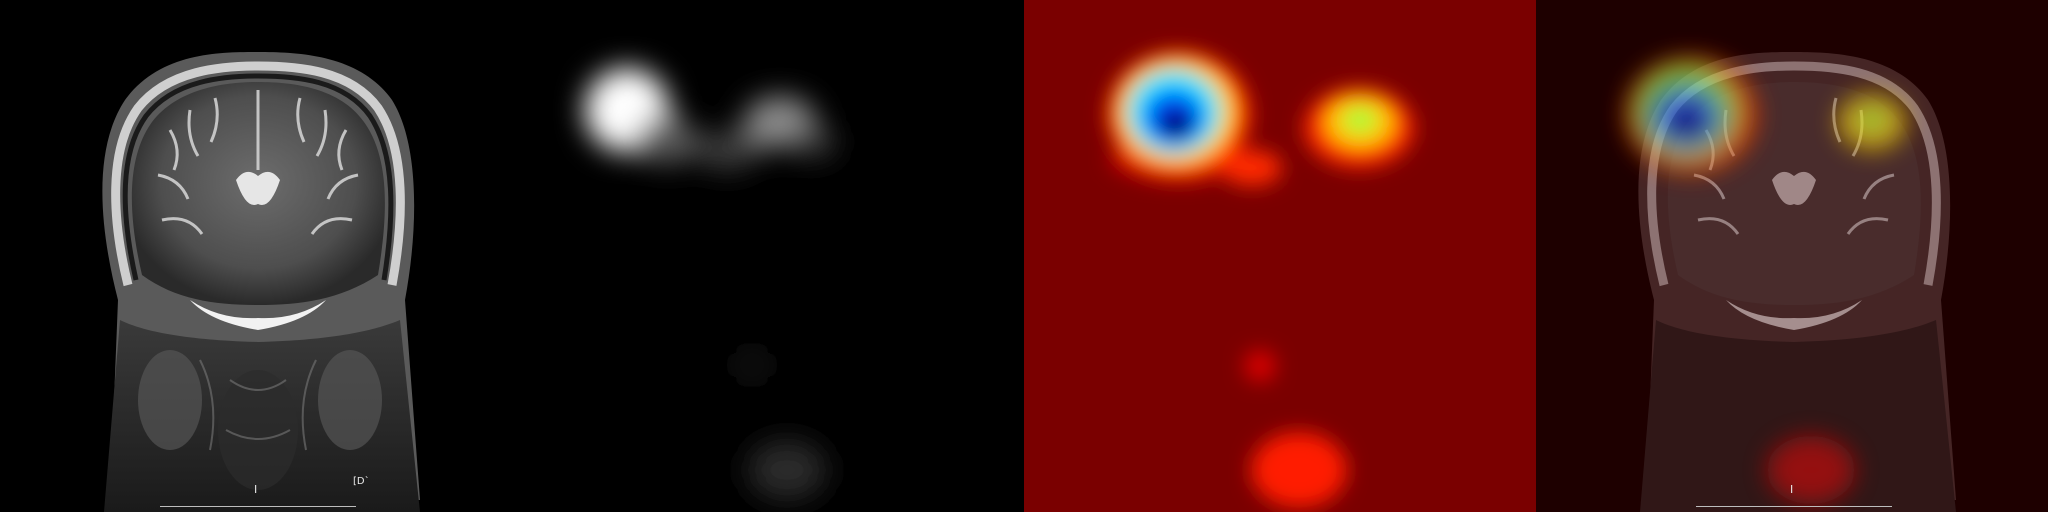 The width and height of the screenshot is (2048, 512). What do you see at coordinates (361, 481) in the screenshot?
I see `corner-marker: [D`` at bounding box center [361, 481].